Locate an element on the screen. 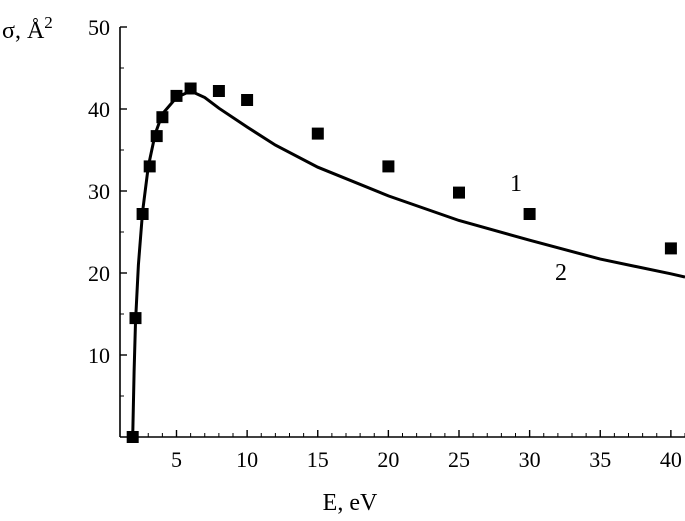 The width and height of the screenshot is (685, 521). x-tick-label-40: 40 is located at coordinates (671, 459).